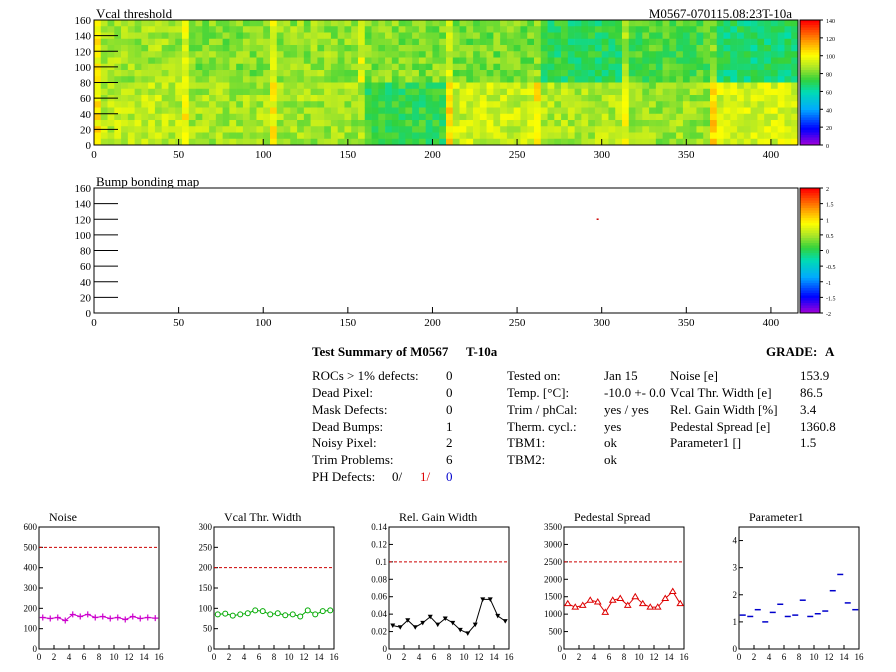 This screenshot has width=896, height=672. Describe the element at coordinates (601, 323) in the screenshot. I see `x-tick-label: 300` at that location.